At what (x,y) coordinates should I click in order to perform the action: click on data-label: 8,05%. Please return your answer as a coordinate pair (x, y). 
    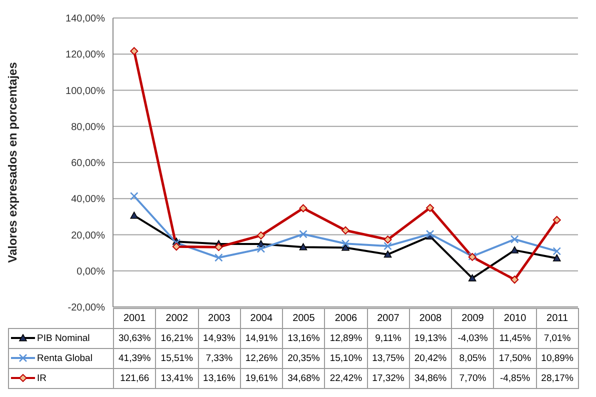
    Looking at the image, I should click on (473, 358).